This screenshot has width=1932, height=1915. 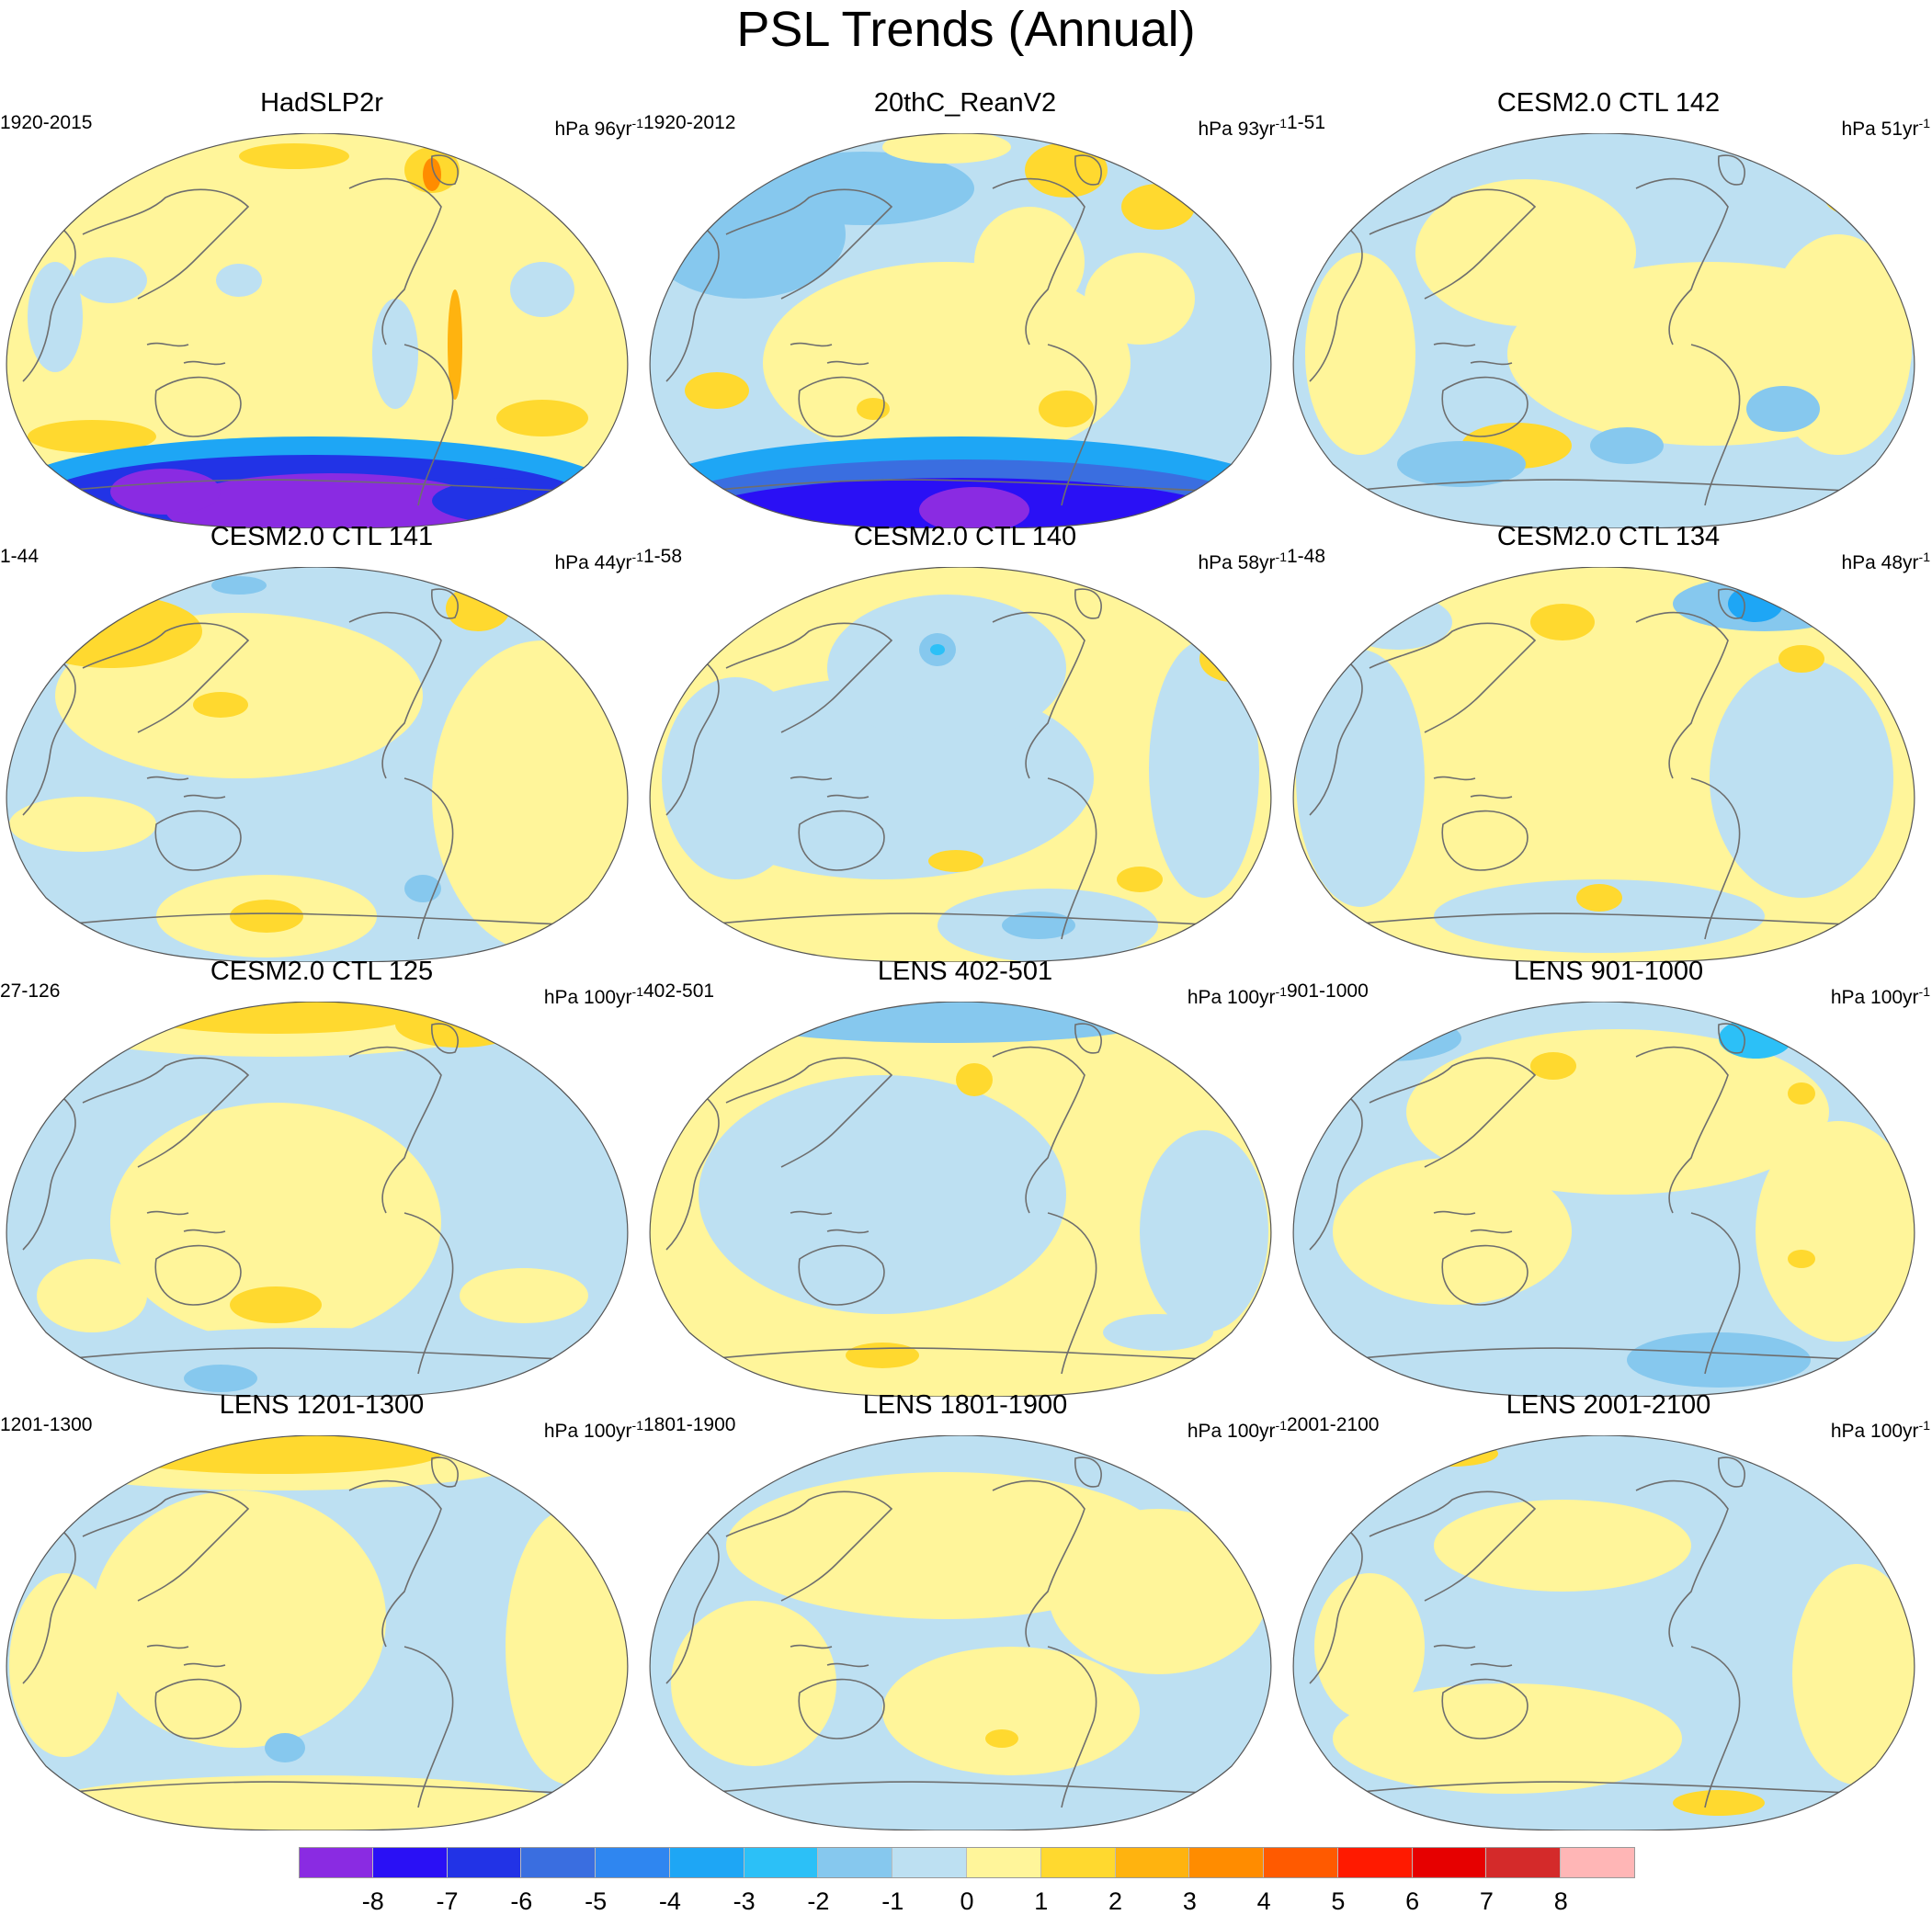 I want to click on panel-units: hPa 51yr-1, so click(x=1886, y=126).